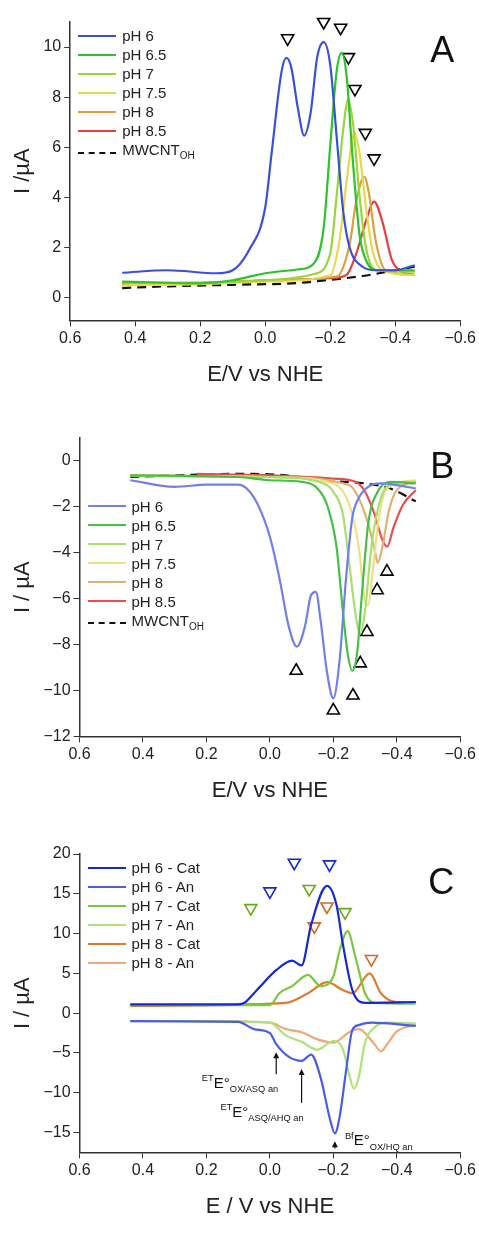 Image resolution: width=479 pixels, height=1248 pixels. I want to click on y-tick-label: 15, so click(61, 893).